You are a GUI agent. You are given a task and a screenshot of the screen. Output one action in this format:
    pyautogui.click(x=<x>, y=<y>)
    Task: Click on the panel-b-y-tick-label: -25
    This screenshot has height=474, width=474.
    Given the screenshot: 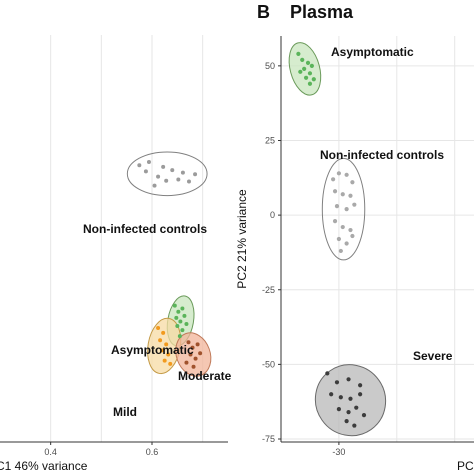 What is the action you would take?
    pyautogui.click(x=268, y=290)
    